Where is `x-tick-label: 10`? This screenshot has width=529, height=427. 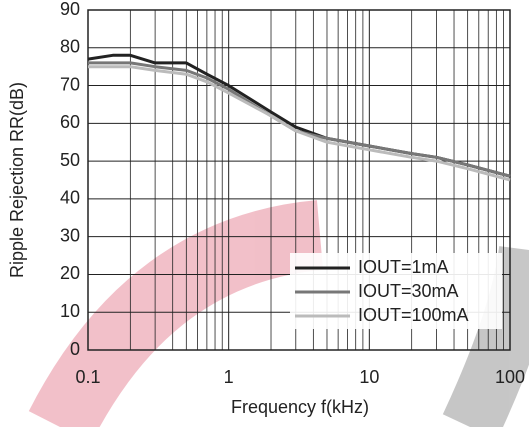
x-tick-label: 10 is located at coordinates (369, 377).